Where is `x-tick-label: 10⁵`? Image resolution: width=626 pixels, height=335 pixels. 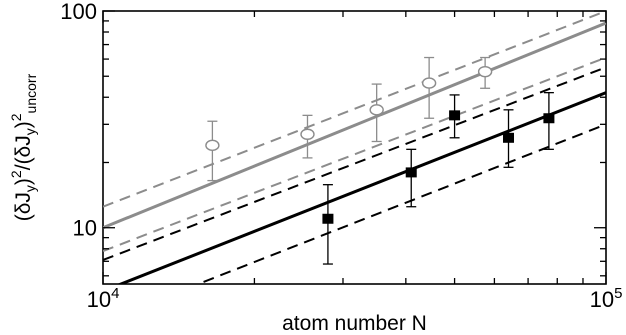 x-tick-label: 10⁵ is located at coordinates (606, 298).